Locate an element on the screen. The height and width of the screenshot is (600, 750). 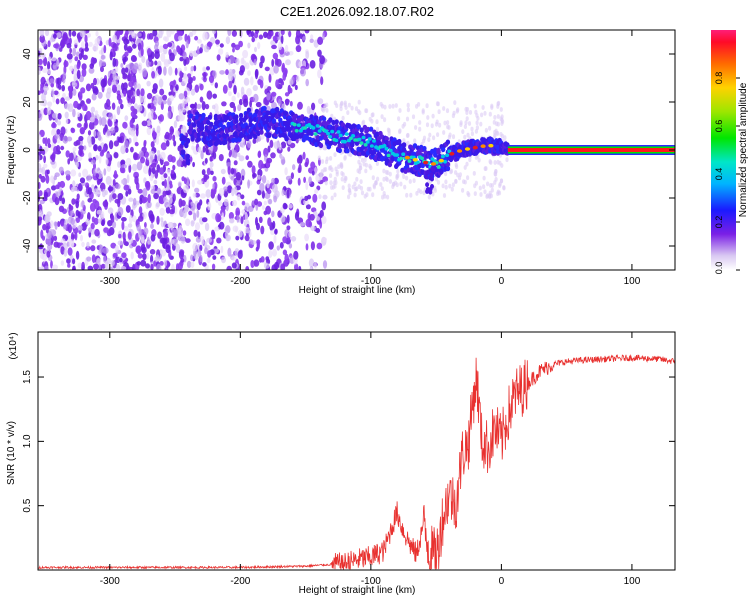
spectrogram-y-tick-label: -20 is located at coordinates (27, 197).